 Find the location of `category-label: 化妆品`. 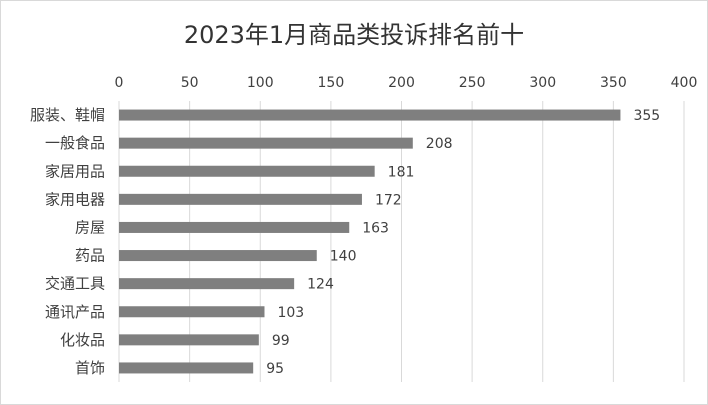

category-label: 化妆品 is located at coordinates (82, 340).